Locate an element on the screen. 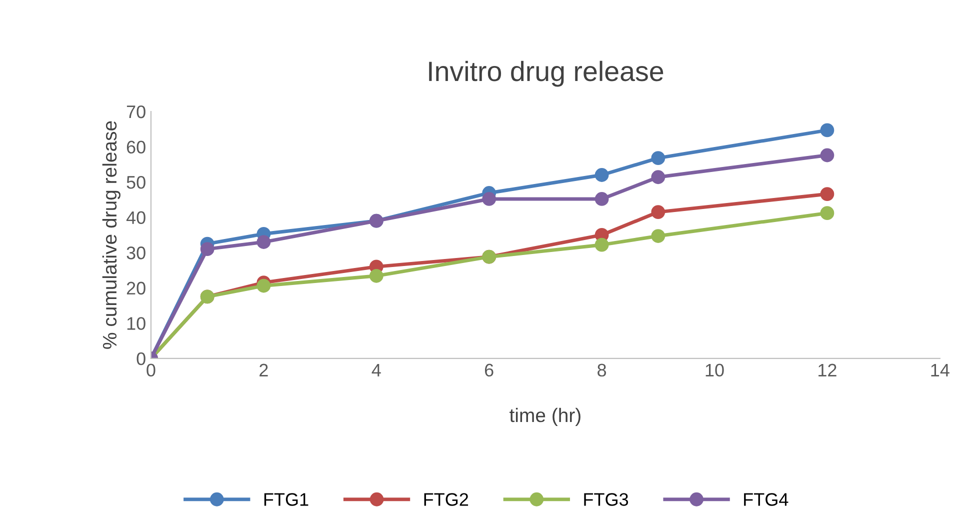  x-tick-label: 8 is located at coordinates (602, 370).